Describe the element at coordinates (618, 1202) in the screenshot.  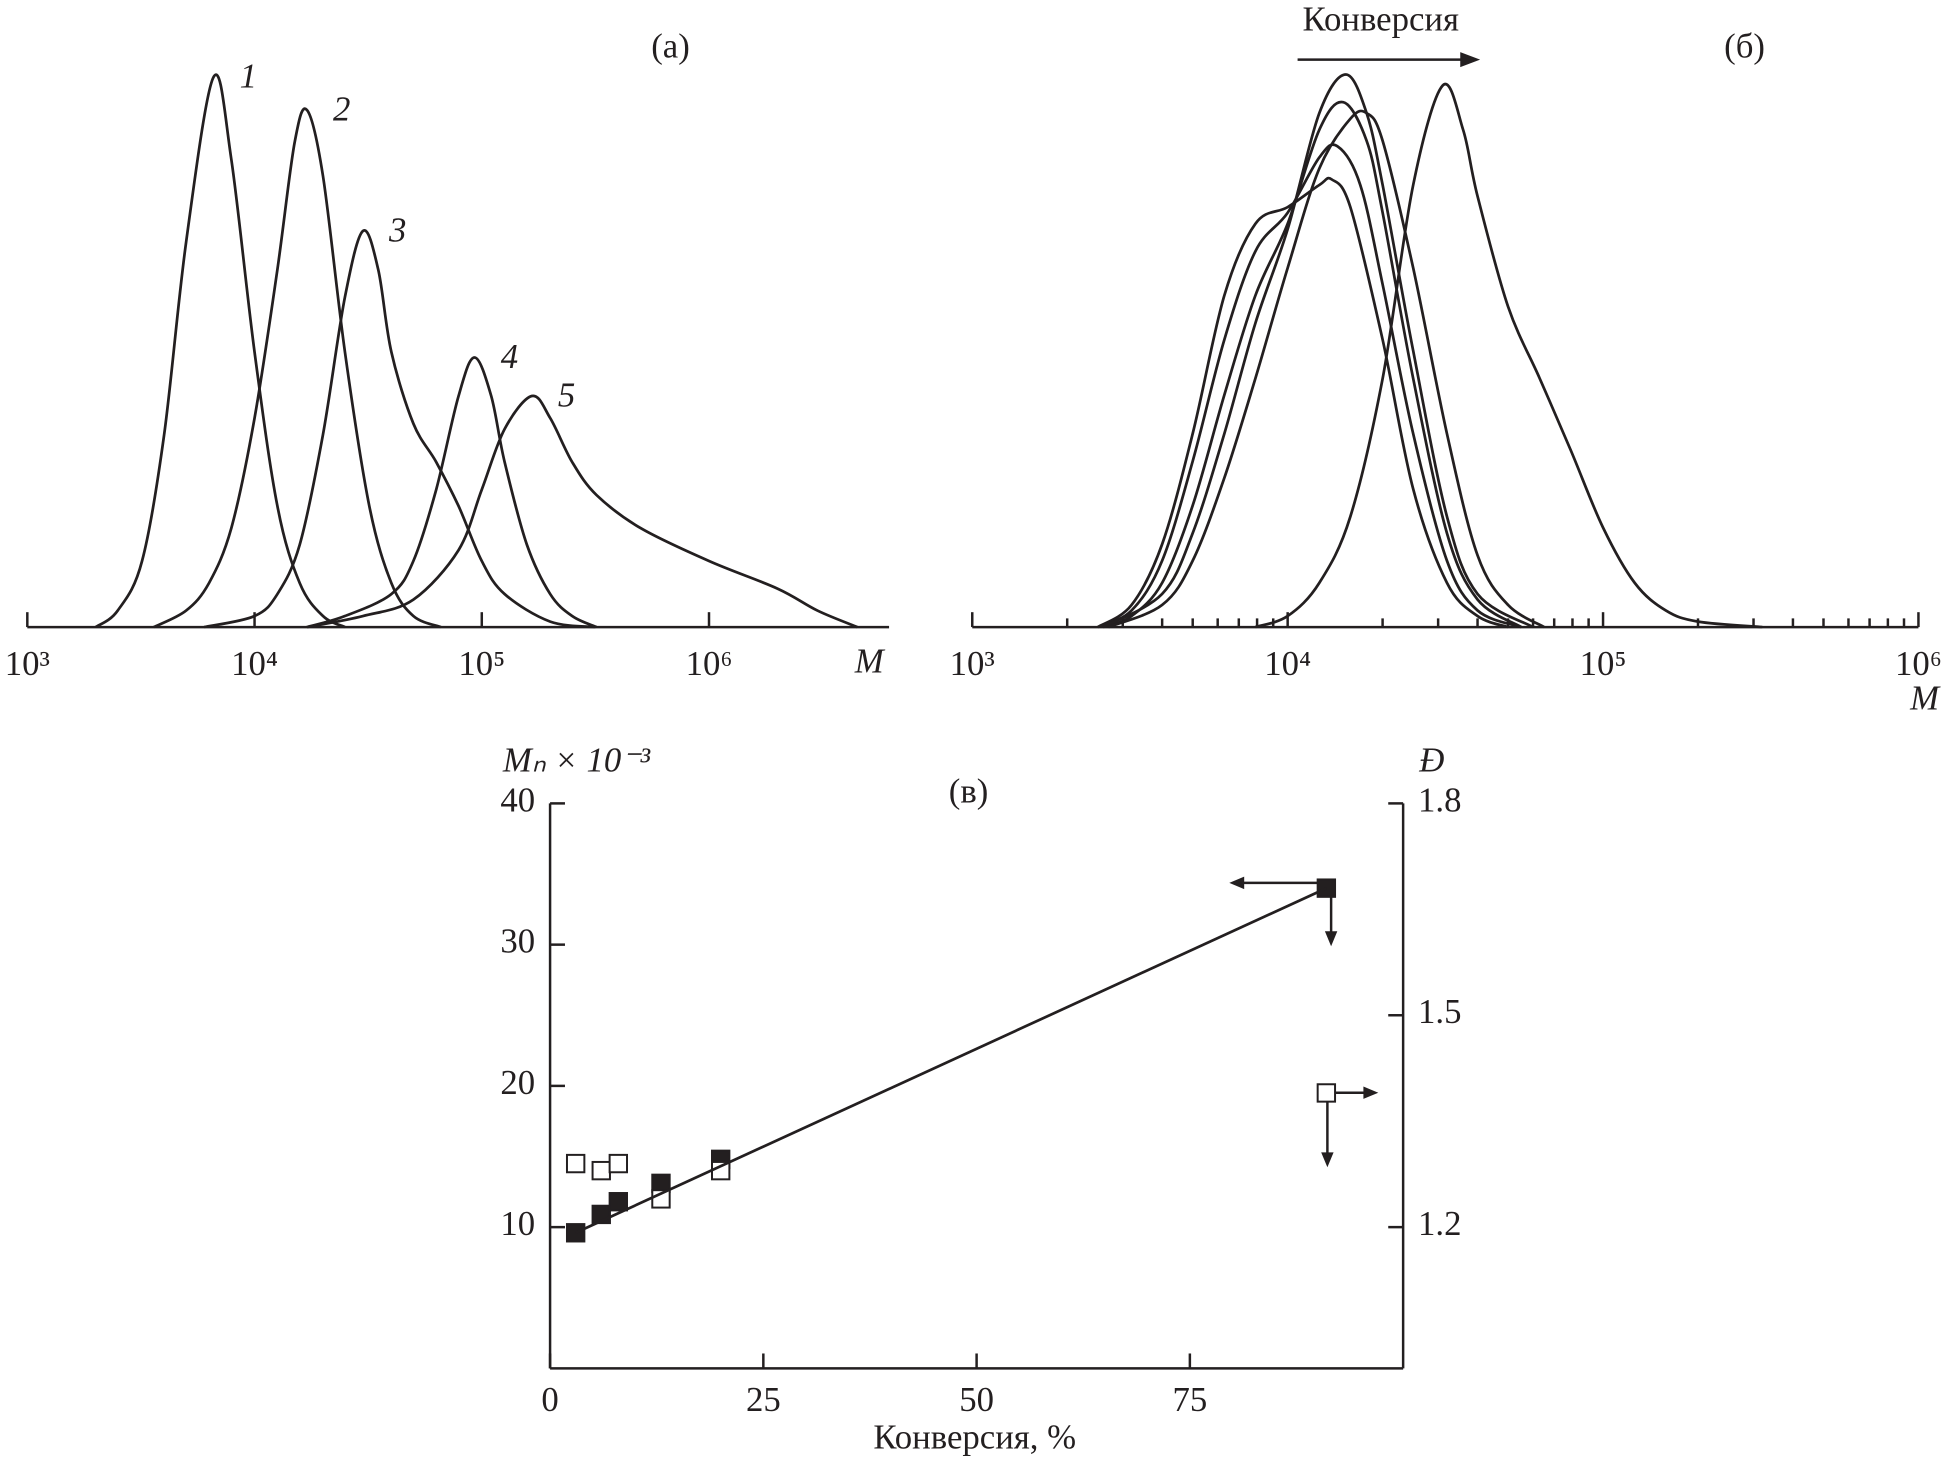
I see `filled-square-marker` at that location.